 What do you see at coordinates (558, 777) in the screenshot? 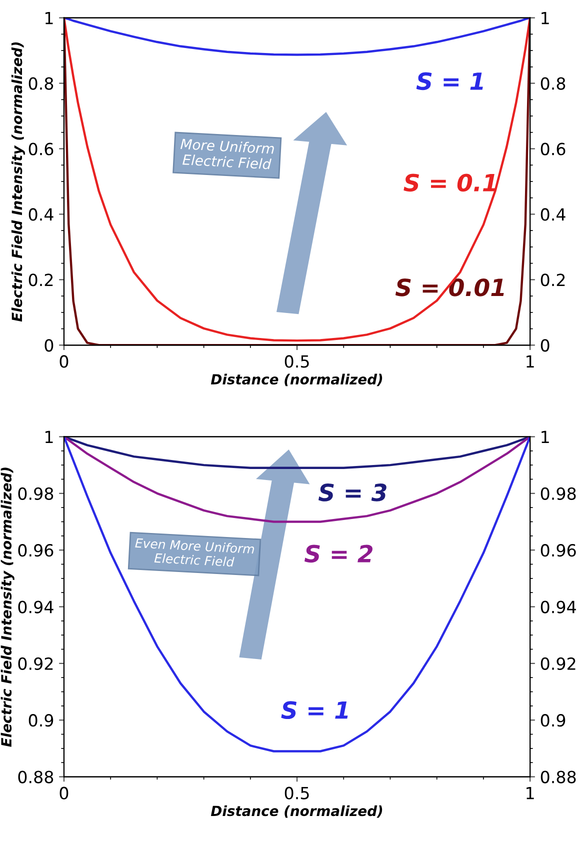
I see `y2-tick-label: 0.88` at bounding box center [558, 777].